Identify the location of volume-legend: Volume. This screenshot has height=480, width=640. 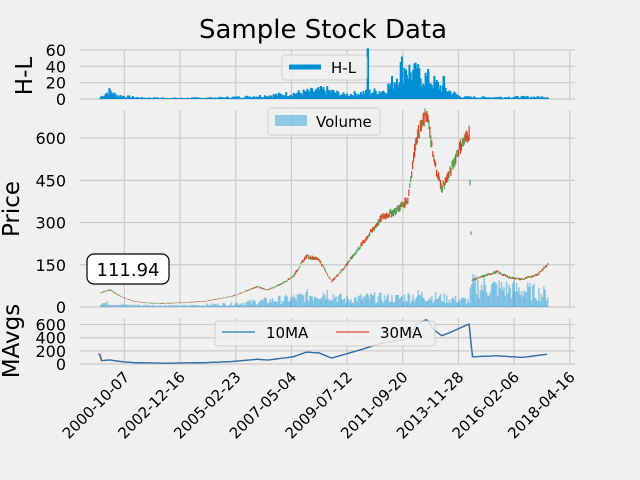
(324, 121).